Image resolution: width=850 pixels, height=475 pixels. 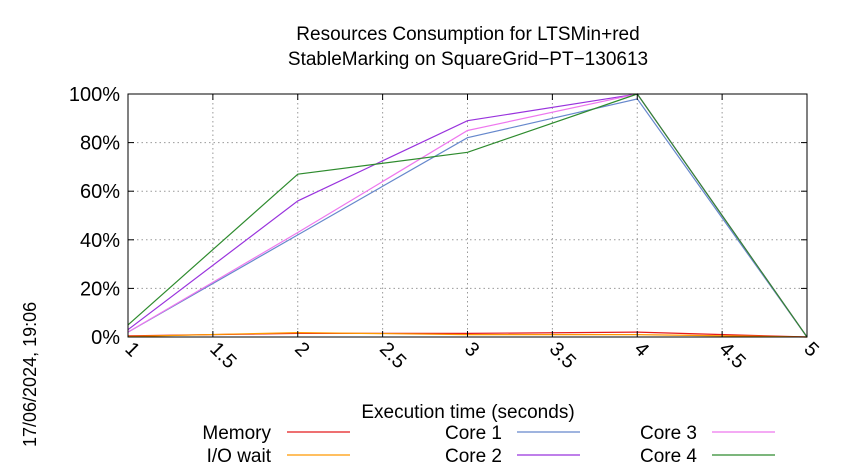 What do you see at coordinates (301, 349) in the screenshot?
I see `x-tick-label: 2` at bounding box center [301, 349].